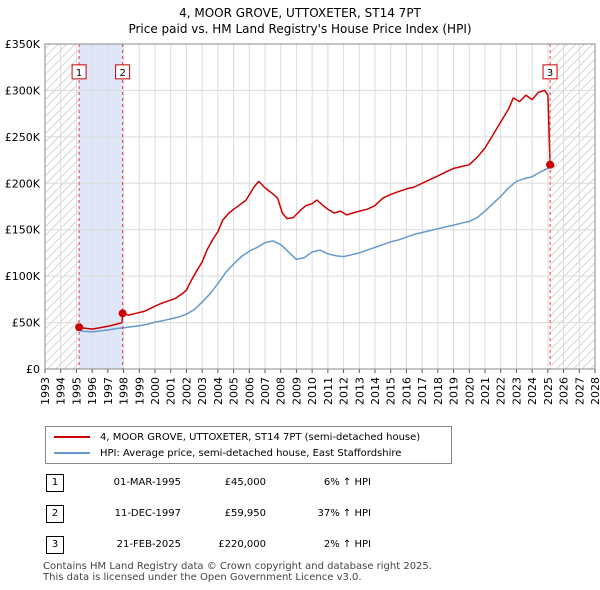  I want to click on x-tick-label: 2012, so click(344, 391).